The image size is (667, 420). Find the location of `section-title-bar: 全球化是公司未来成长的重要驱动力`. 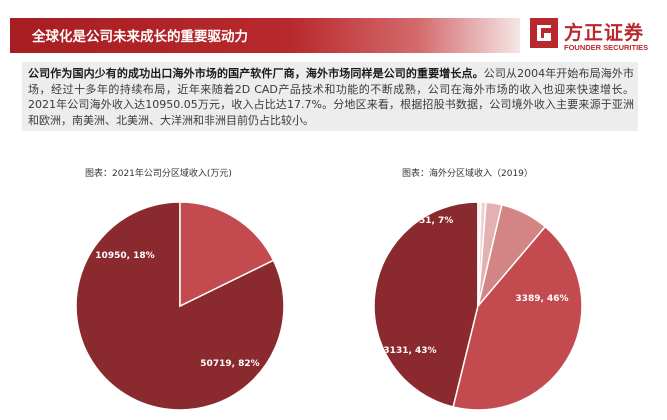

section-title-bar: 全球化是公司未来成长的重要驱动力 is located at coordinates (265, 35).